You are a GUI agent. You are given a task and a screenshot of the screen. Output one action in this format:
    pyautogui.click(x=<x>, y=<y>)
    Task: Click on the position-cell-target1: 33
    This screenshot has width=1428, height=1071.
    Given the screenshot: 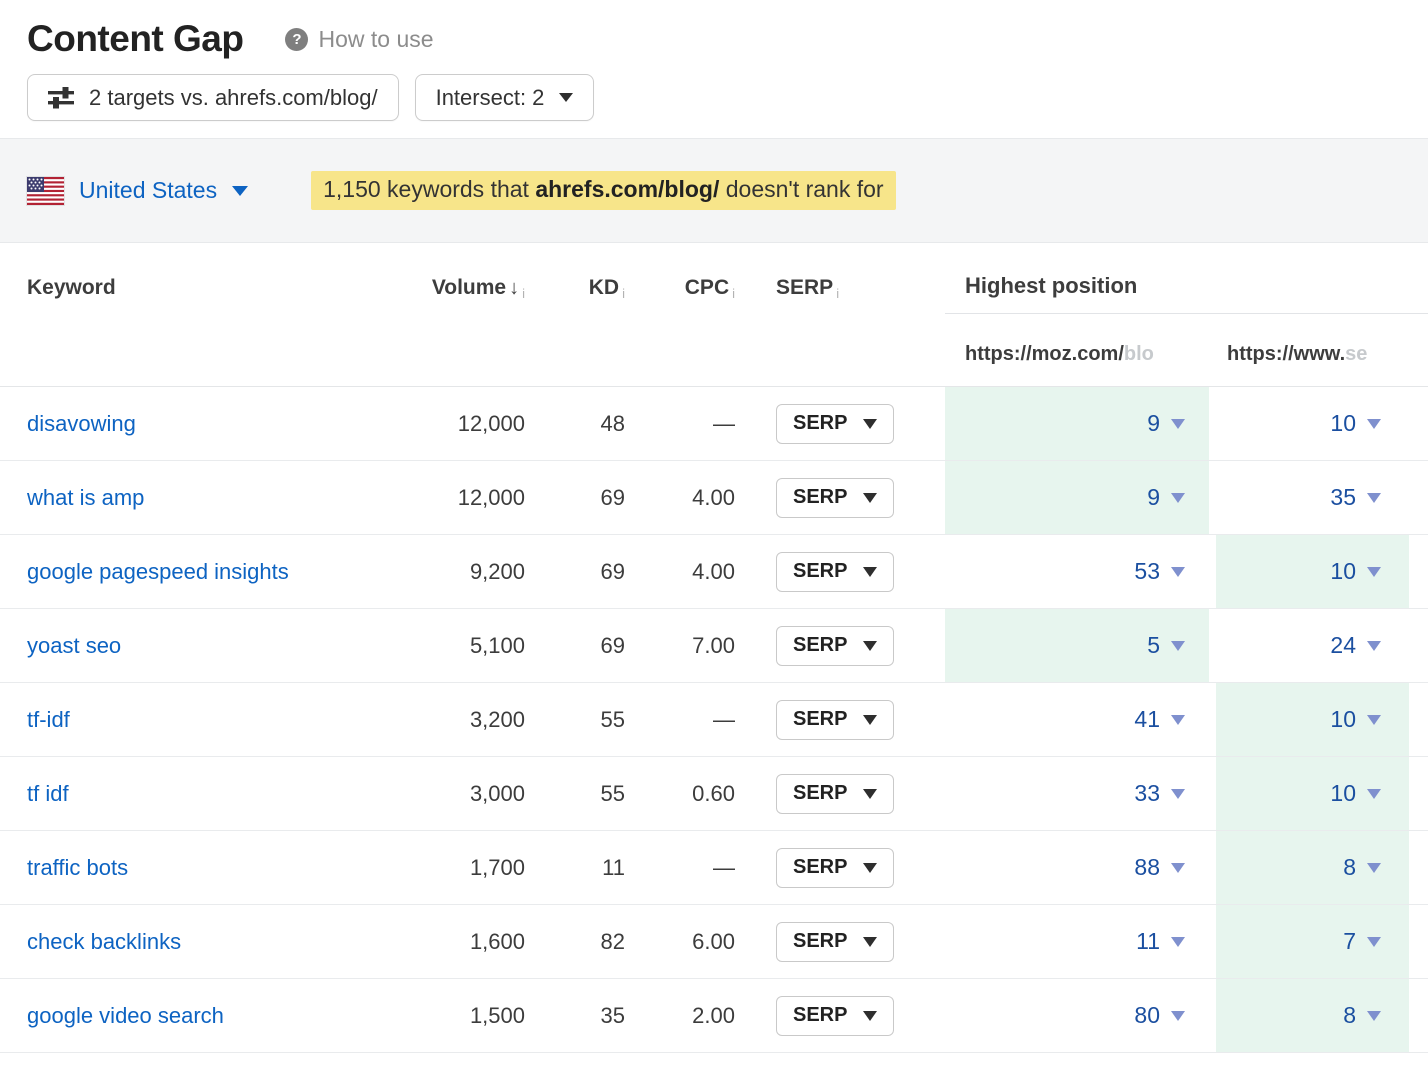 What is the action you would take?
    pyautogui.click(x=1077, y=793)
    